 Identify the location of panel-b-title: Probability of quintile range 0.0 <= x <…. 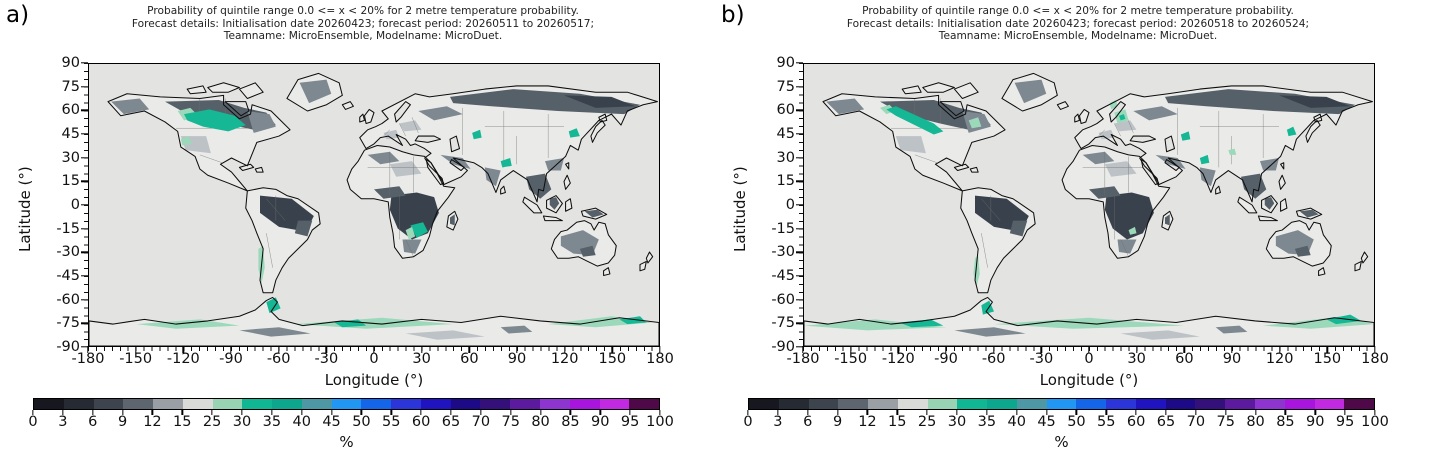
(1078, 24).